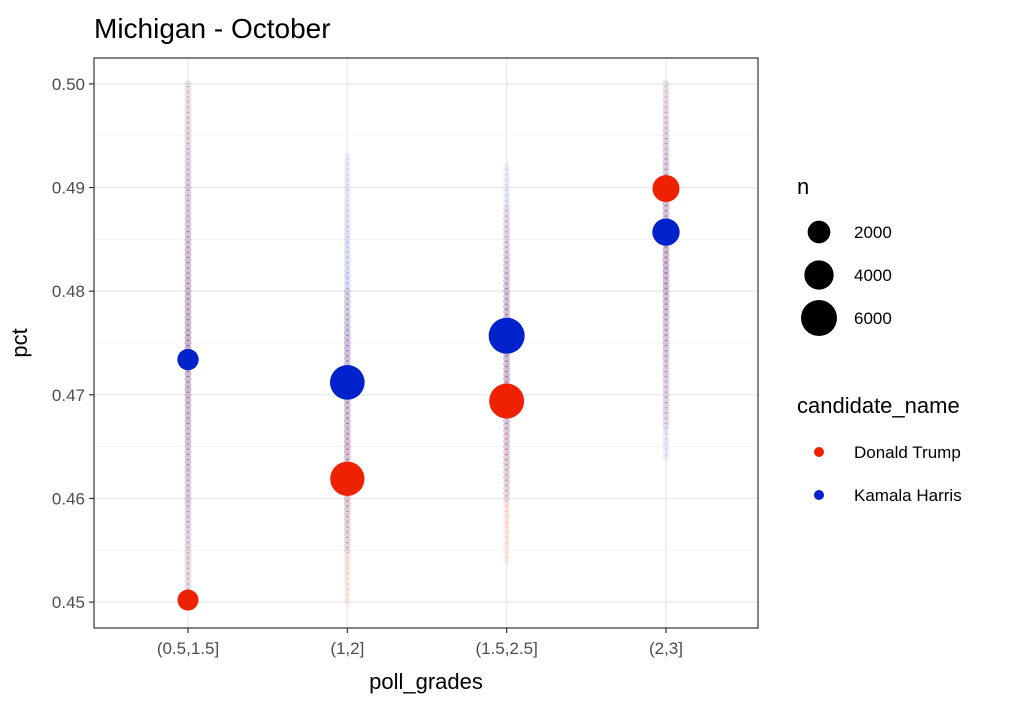  Describe the element at coordinates (908, 495) in the screenshot. I see `color-legend-label: Kamala Harris` at that location.